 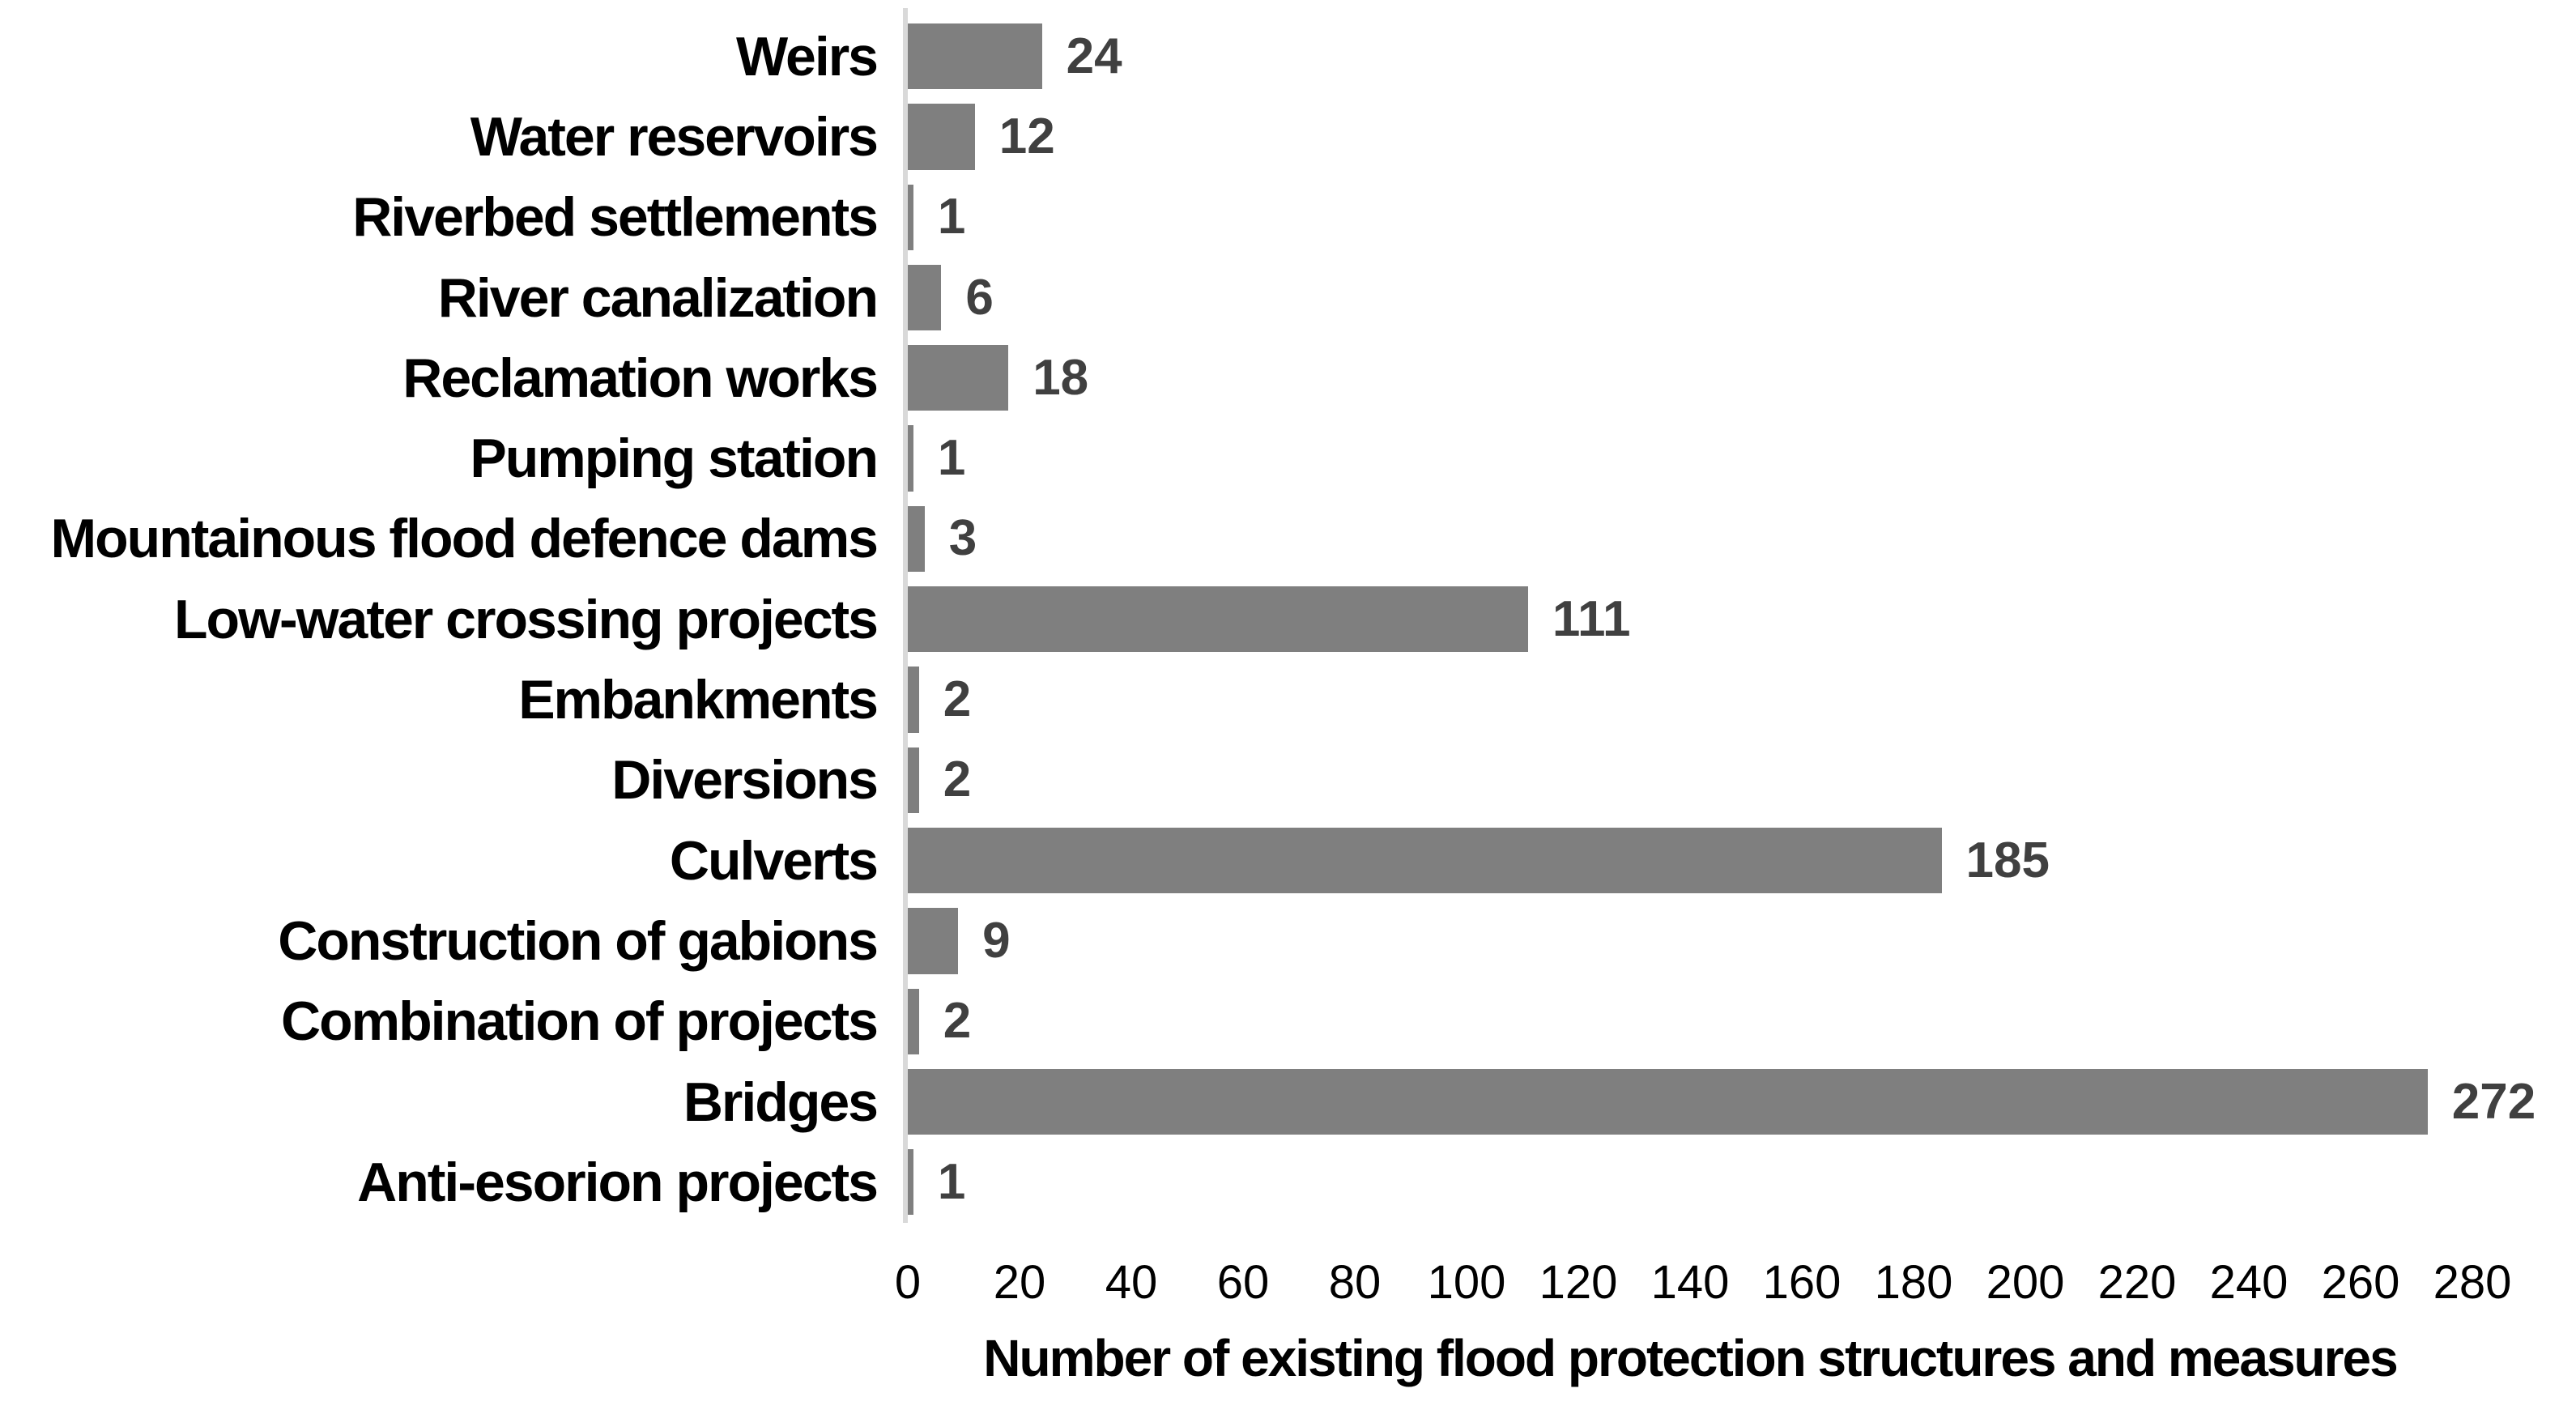 What do you see at coordinates (658, 297) in the screenshot?
I see `category-label: River canalization` at bounding box center [658, 297].